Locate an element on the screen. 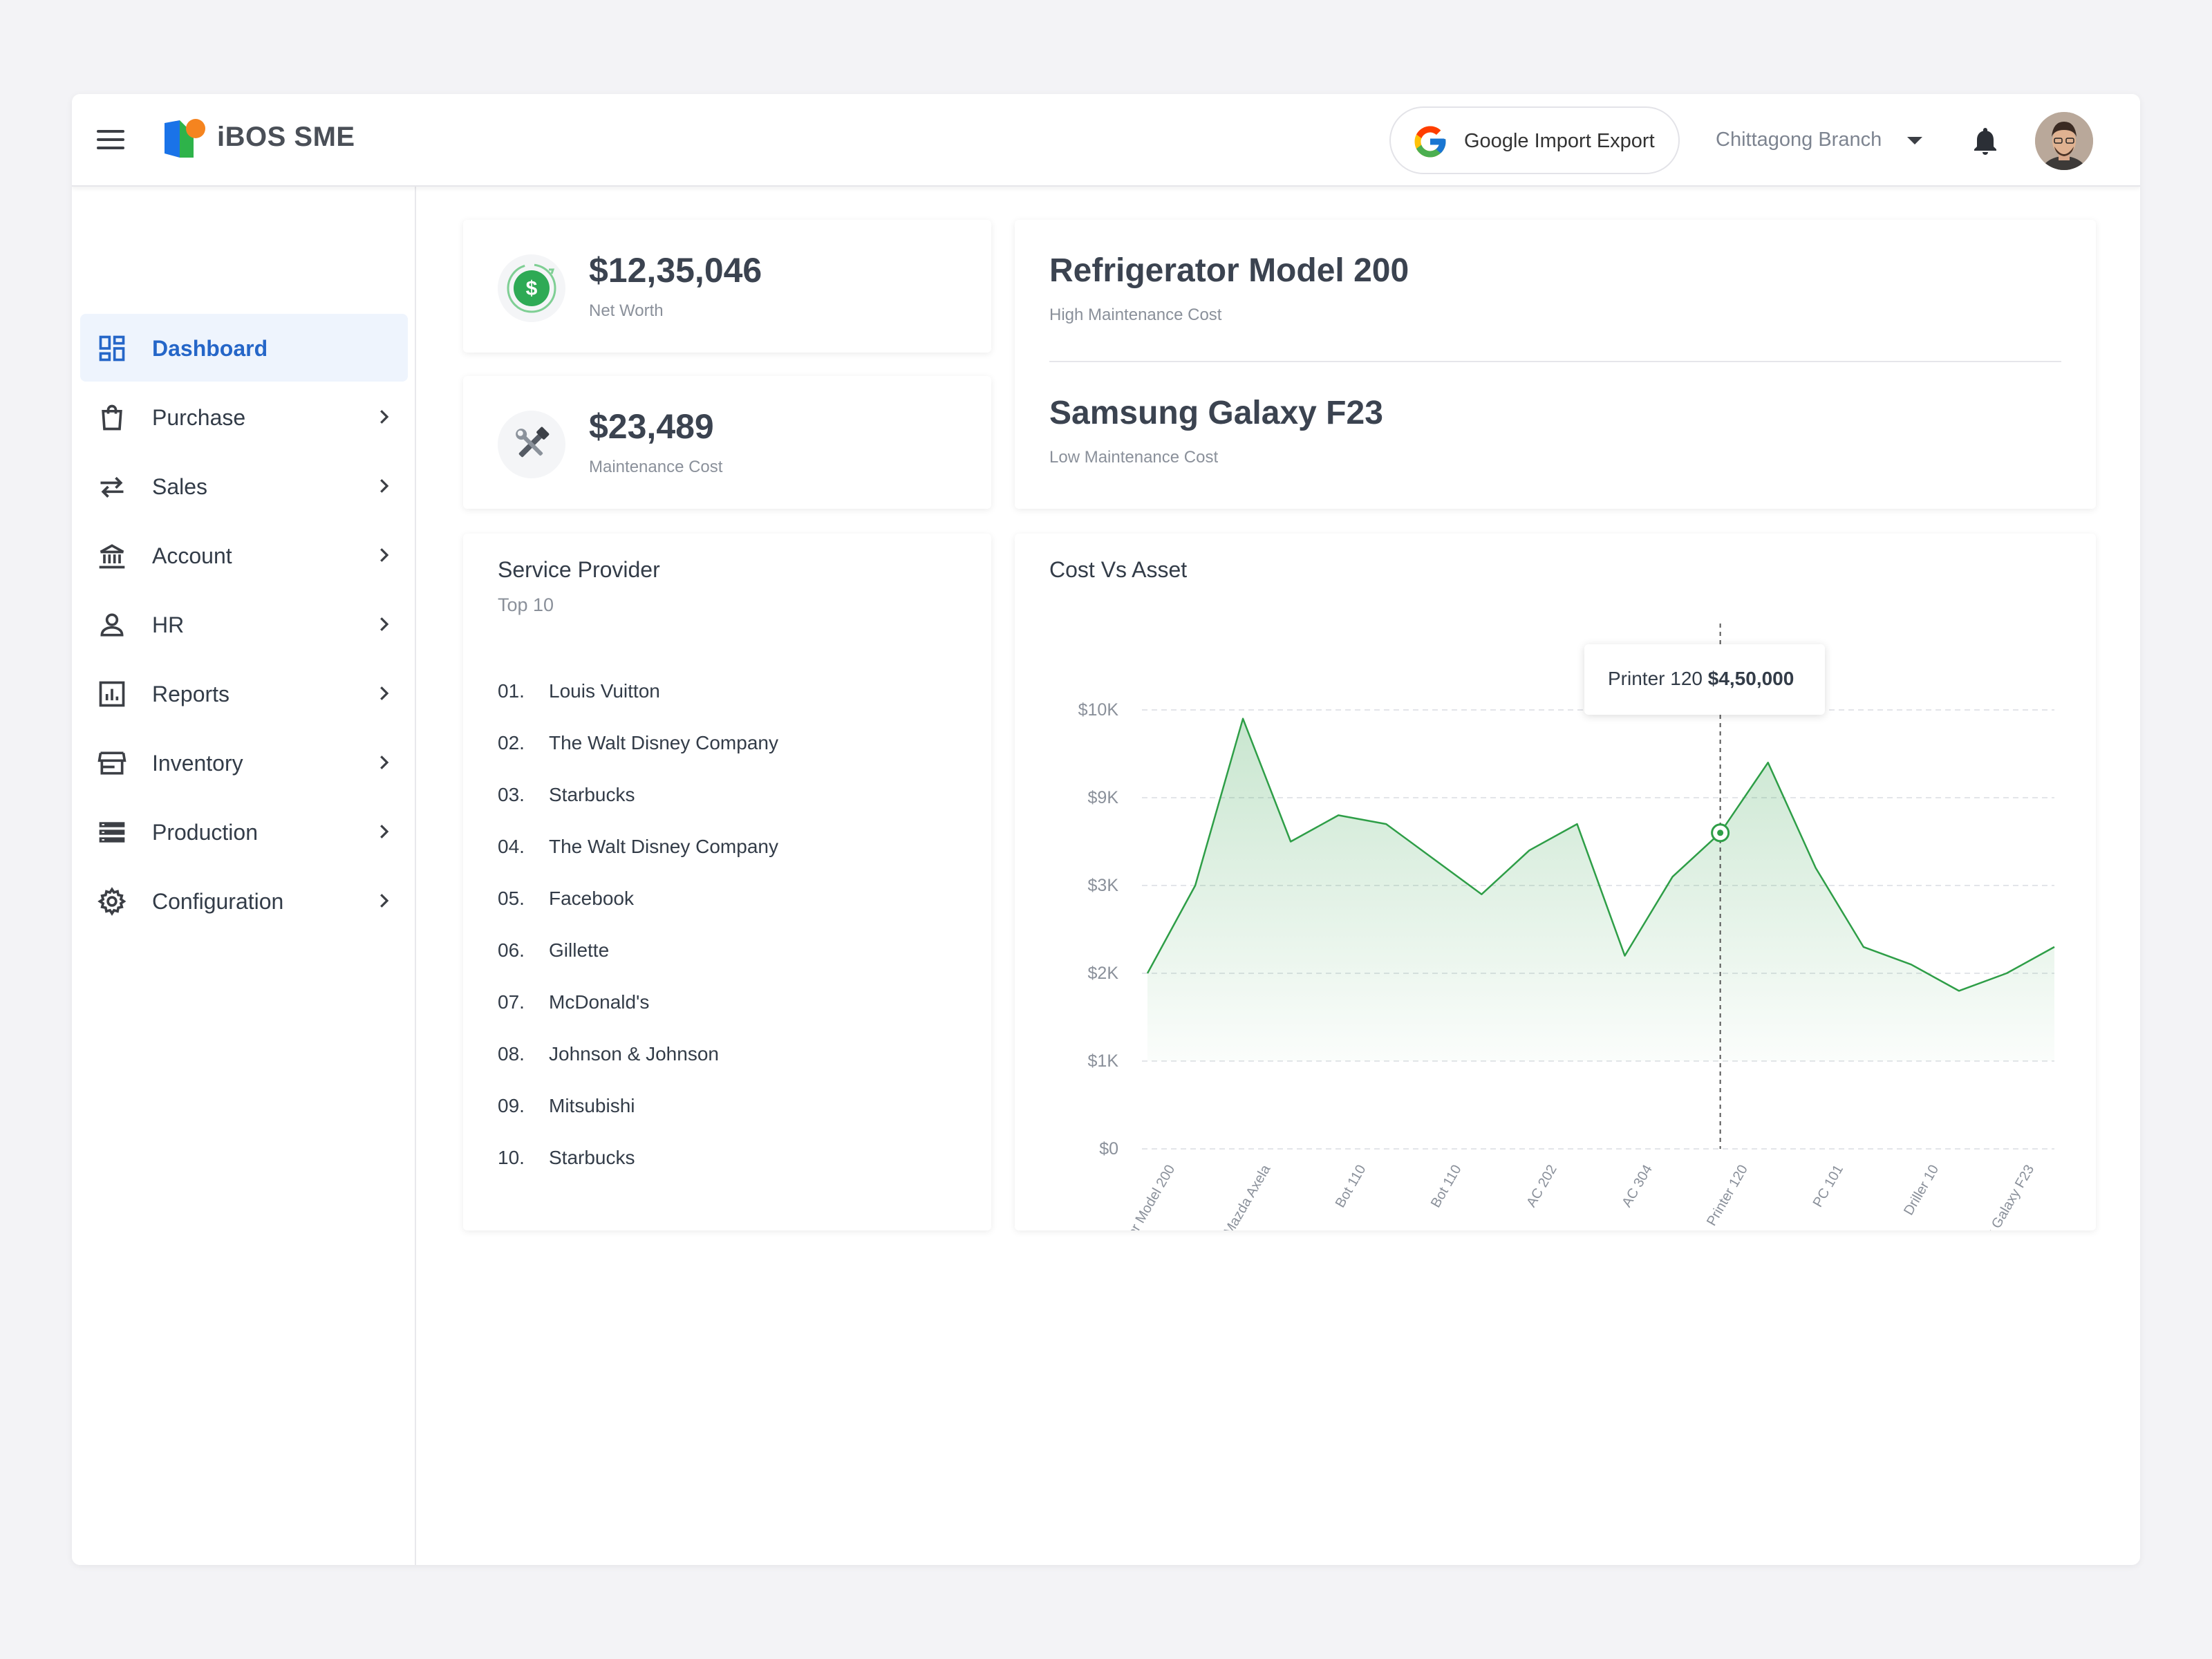 This screenshot has height=1659, width=2212. x-tick-label: Printer 120 is located at coordinates (1727, 1196).